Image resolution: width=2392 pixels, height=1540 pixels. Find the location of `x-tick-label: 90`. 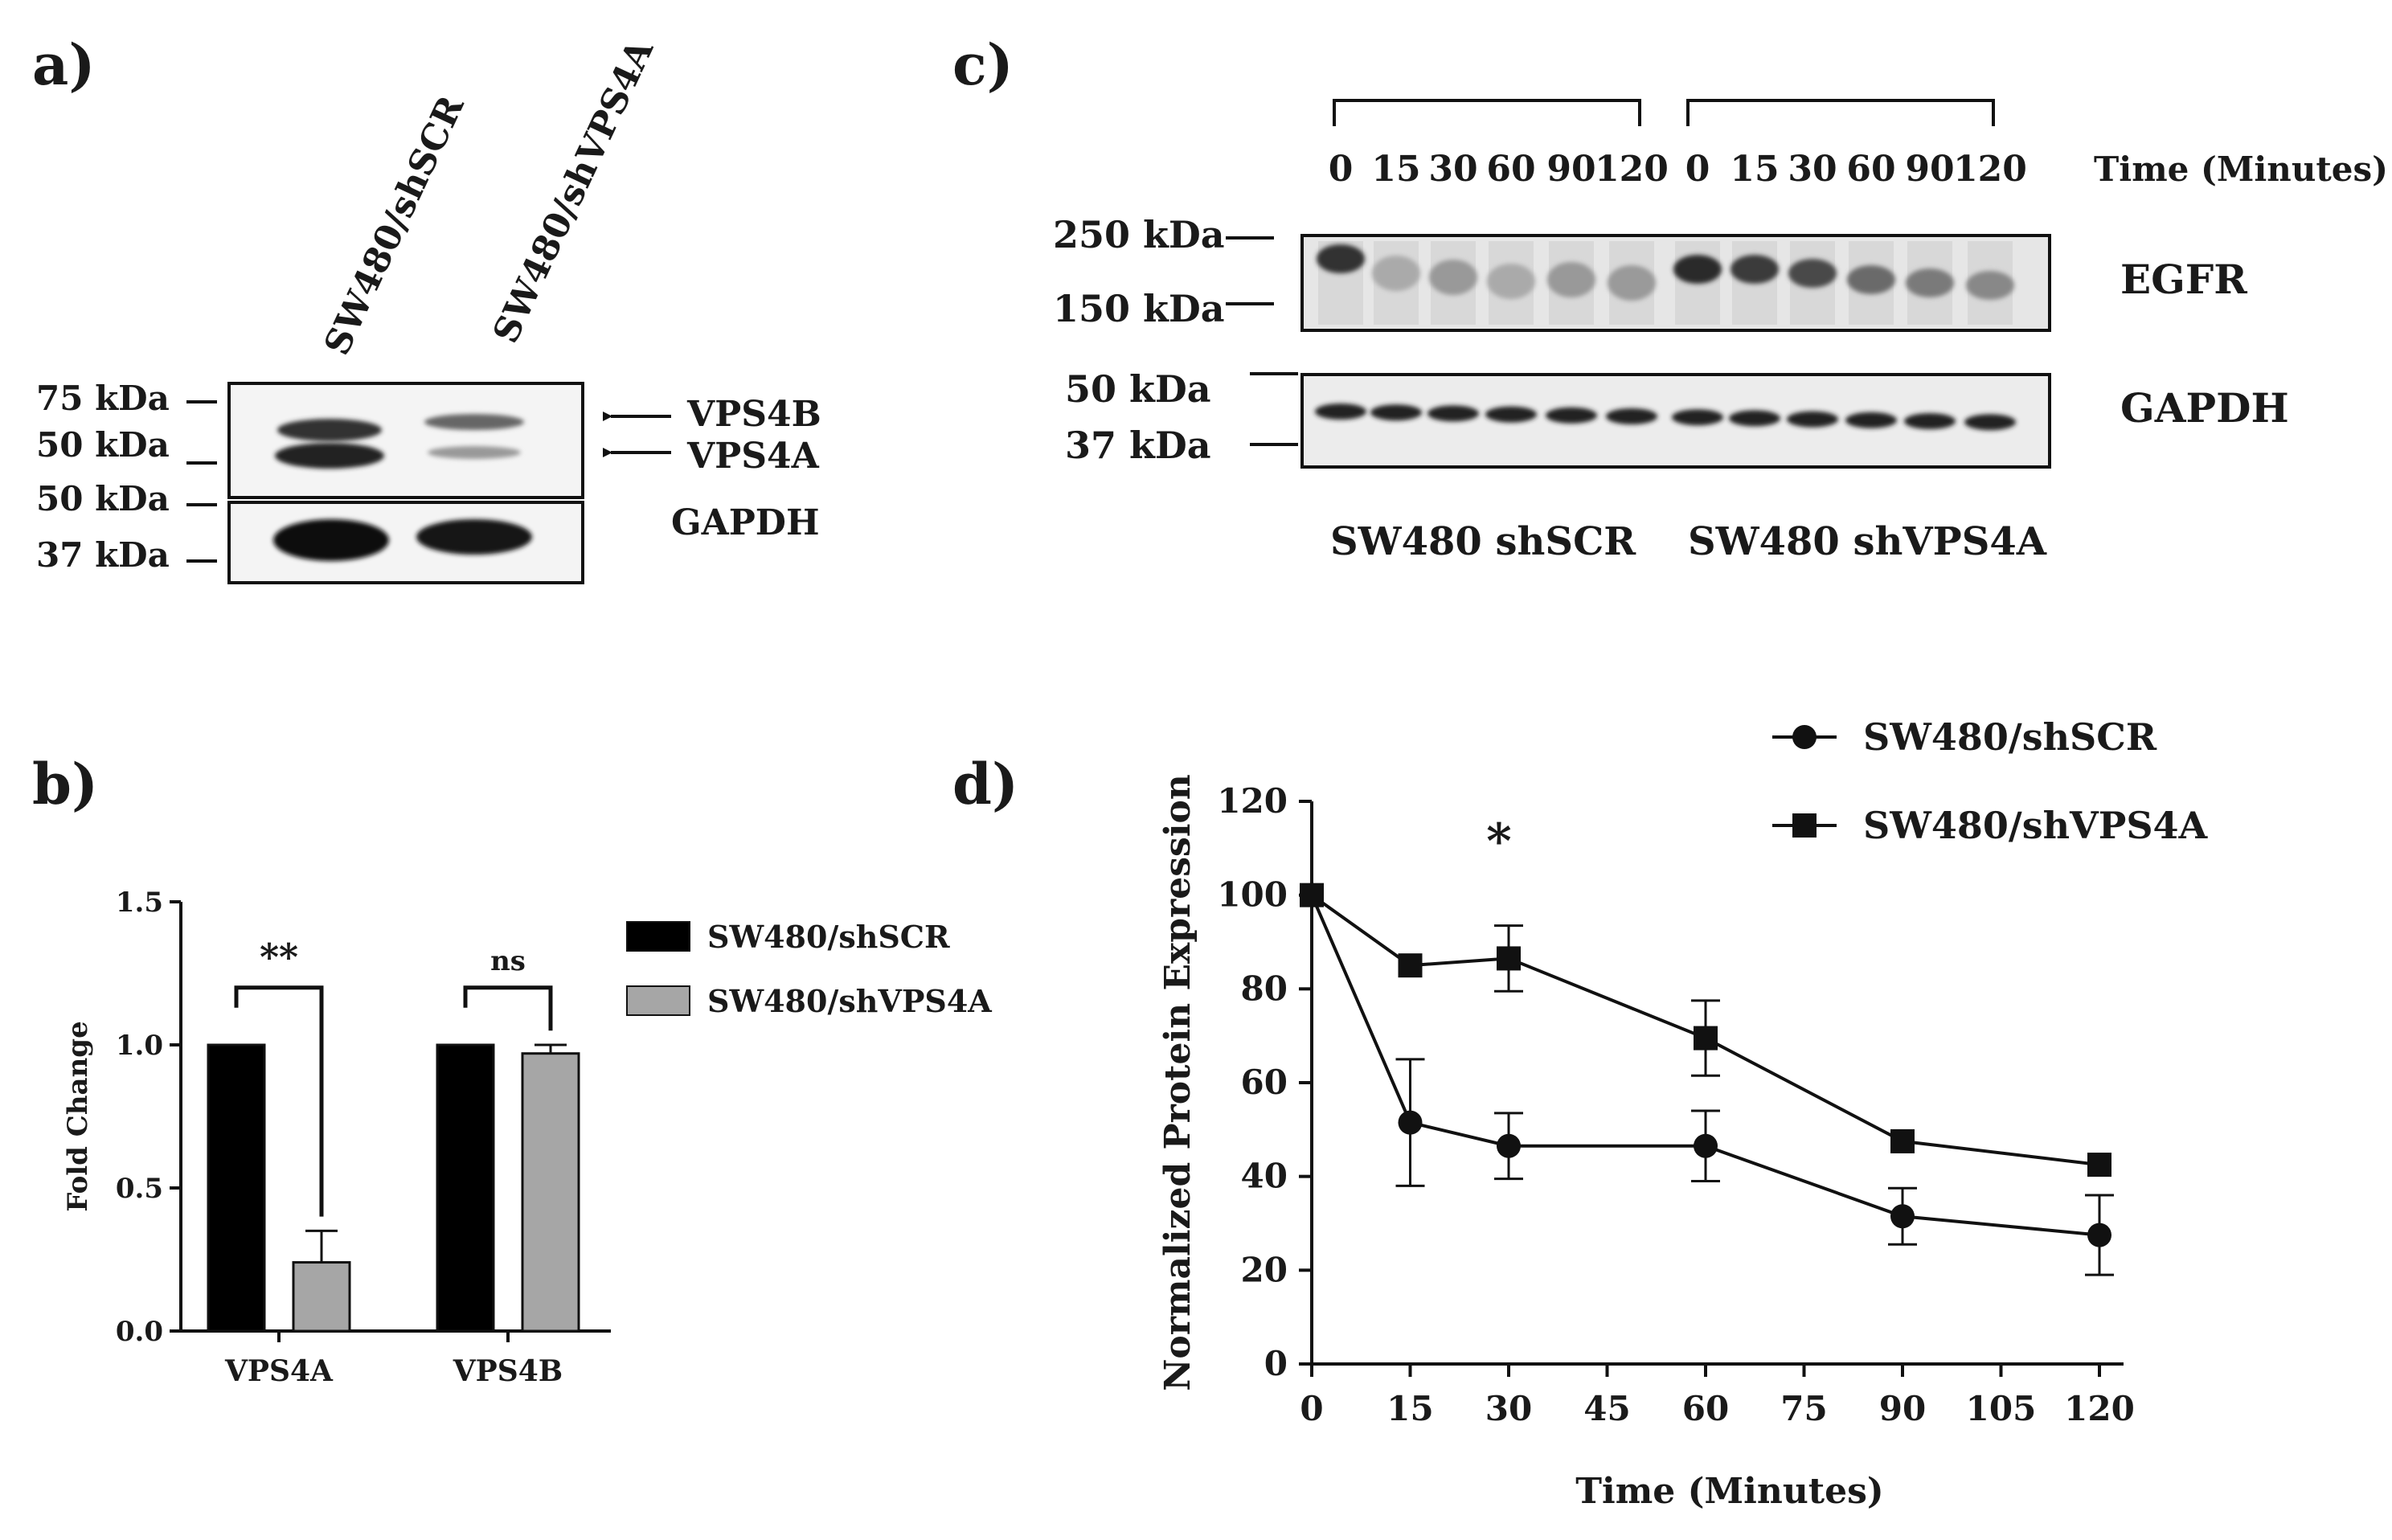

x-tick-label: 90 is located at coordinates (1902, 1409).